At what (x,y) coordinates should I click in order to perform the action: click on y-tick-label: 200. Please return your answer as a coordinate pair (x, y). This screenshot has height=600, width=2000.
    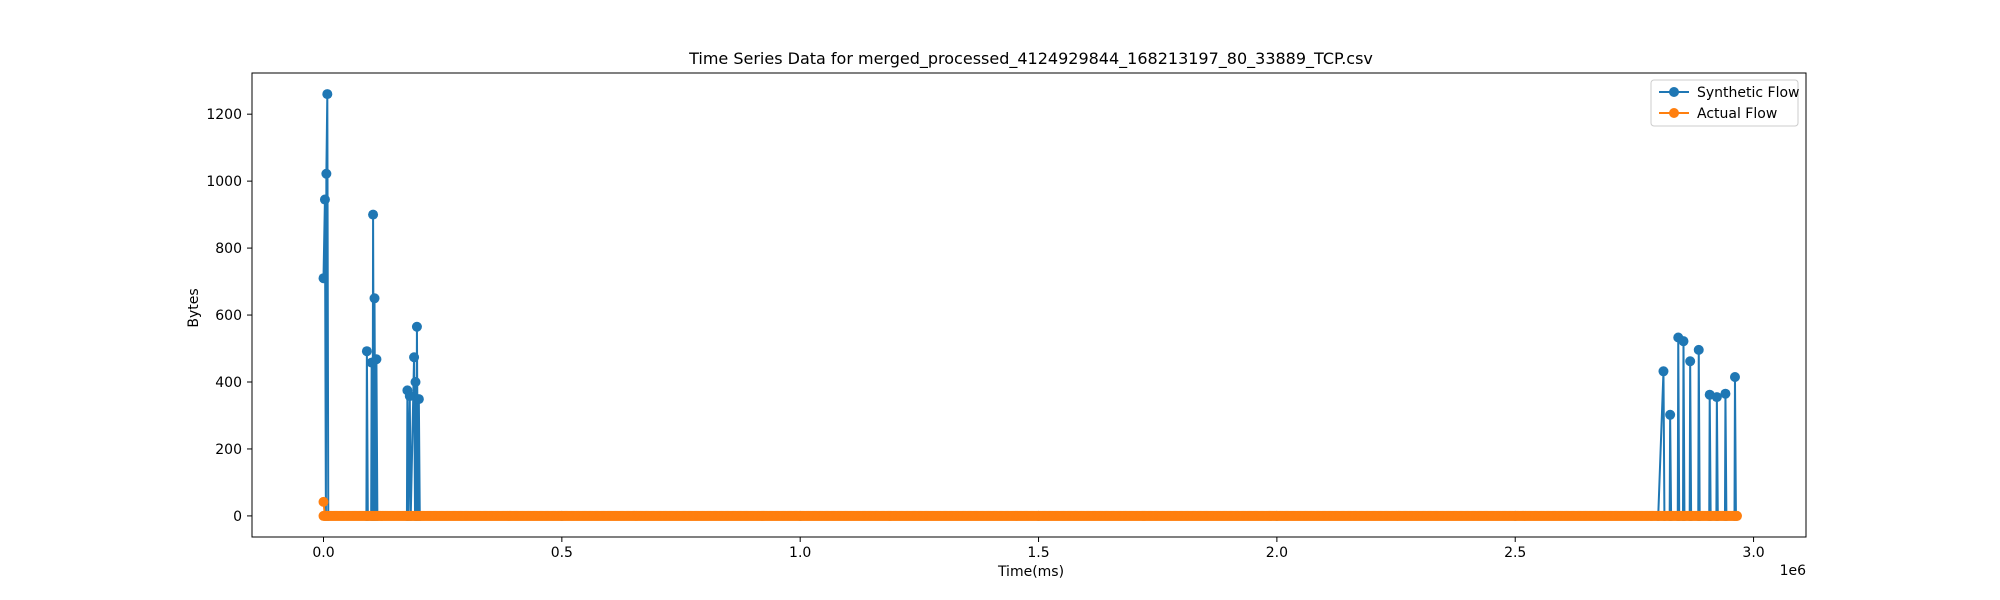
    Looking at the image, I should click on (228, 450).